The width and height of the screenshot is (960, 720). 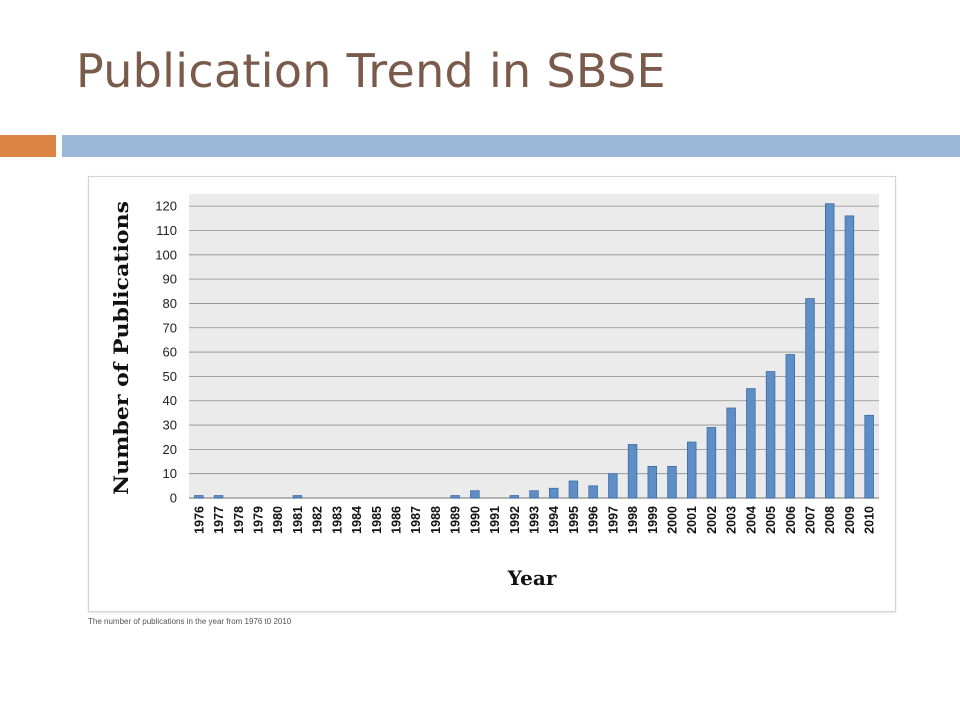 I want to click on bar-1989, so click(x=455, y=497).